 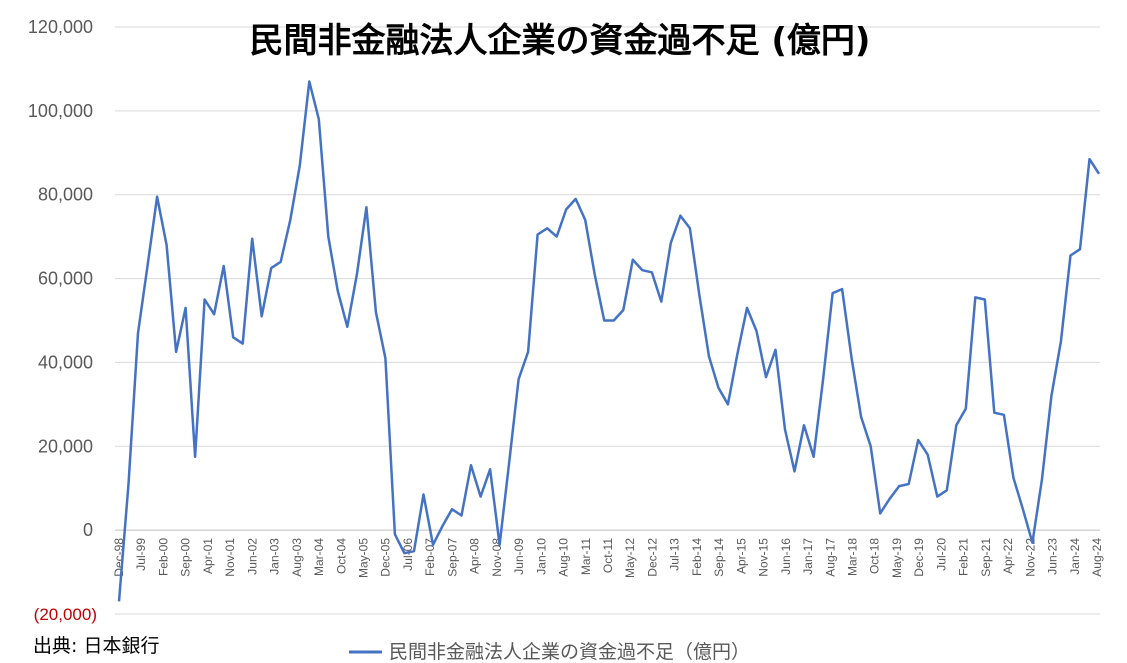 I want to click on y-tick-label: 80,000, so click(x=65, y=195).